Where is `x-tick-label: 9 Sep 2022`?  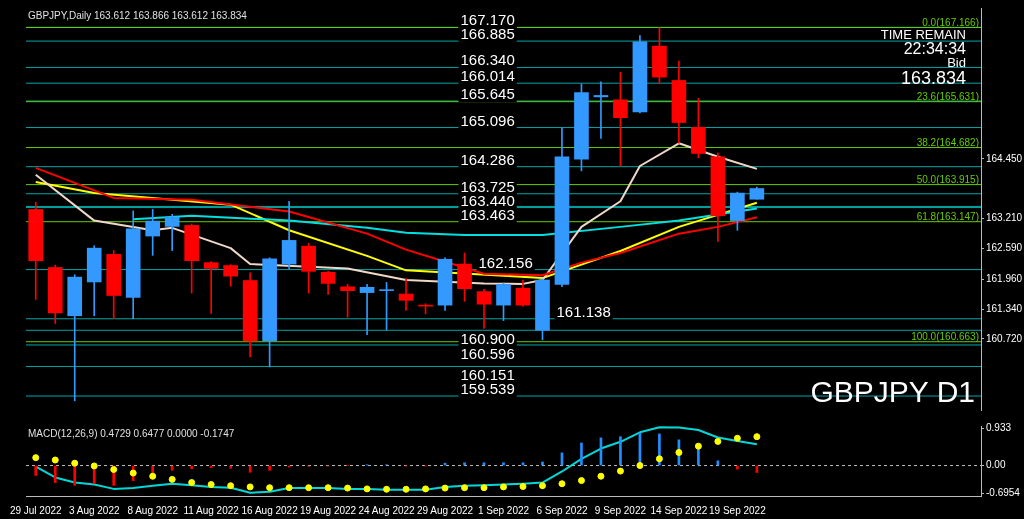
x-tick-label: 9 Sep 2022 is located at coordinates (620, 510).